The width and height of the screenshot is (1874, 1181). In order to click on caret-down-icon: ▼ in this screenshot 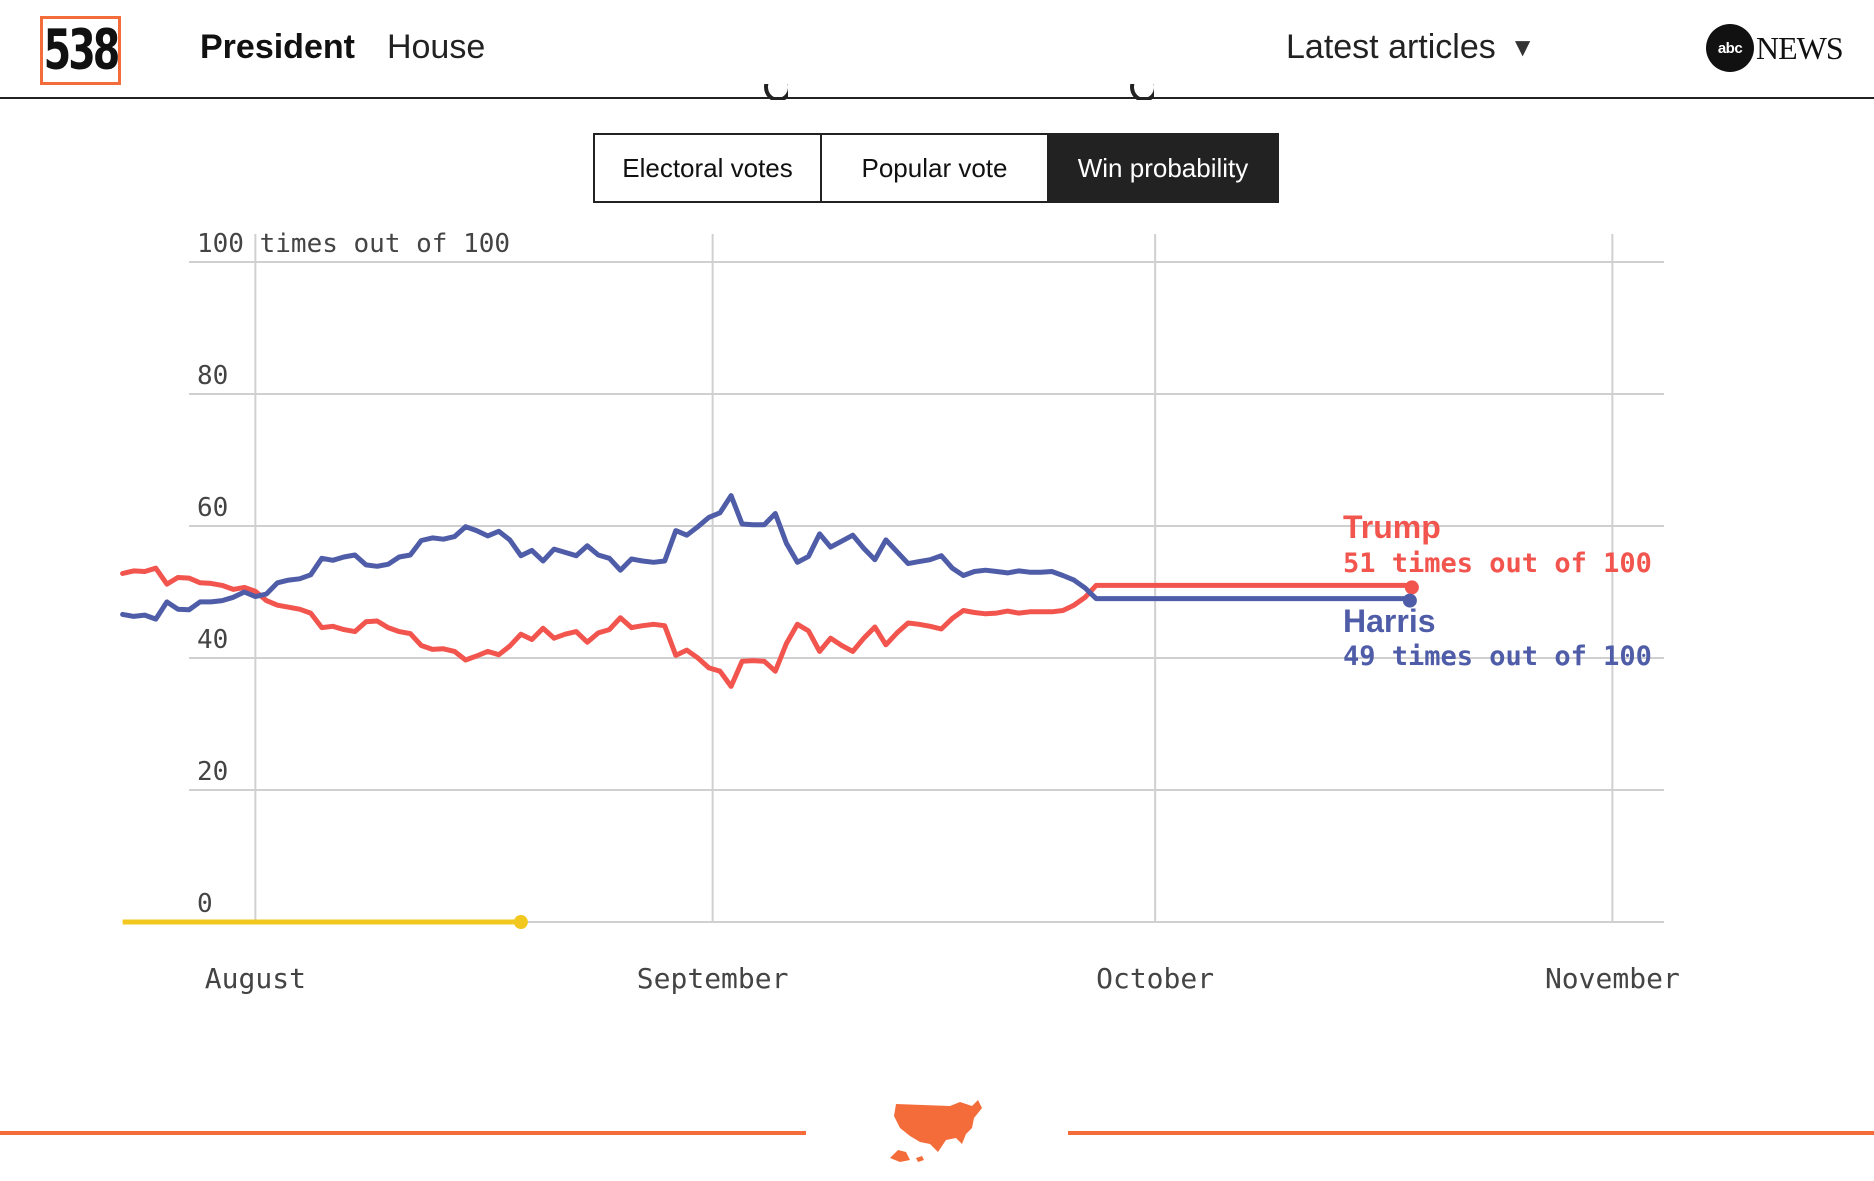, I will do `click(1522, 47)`.